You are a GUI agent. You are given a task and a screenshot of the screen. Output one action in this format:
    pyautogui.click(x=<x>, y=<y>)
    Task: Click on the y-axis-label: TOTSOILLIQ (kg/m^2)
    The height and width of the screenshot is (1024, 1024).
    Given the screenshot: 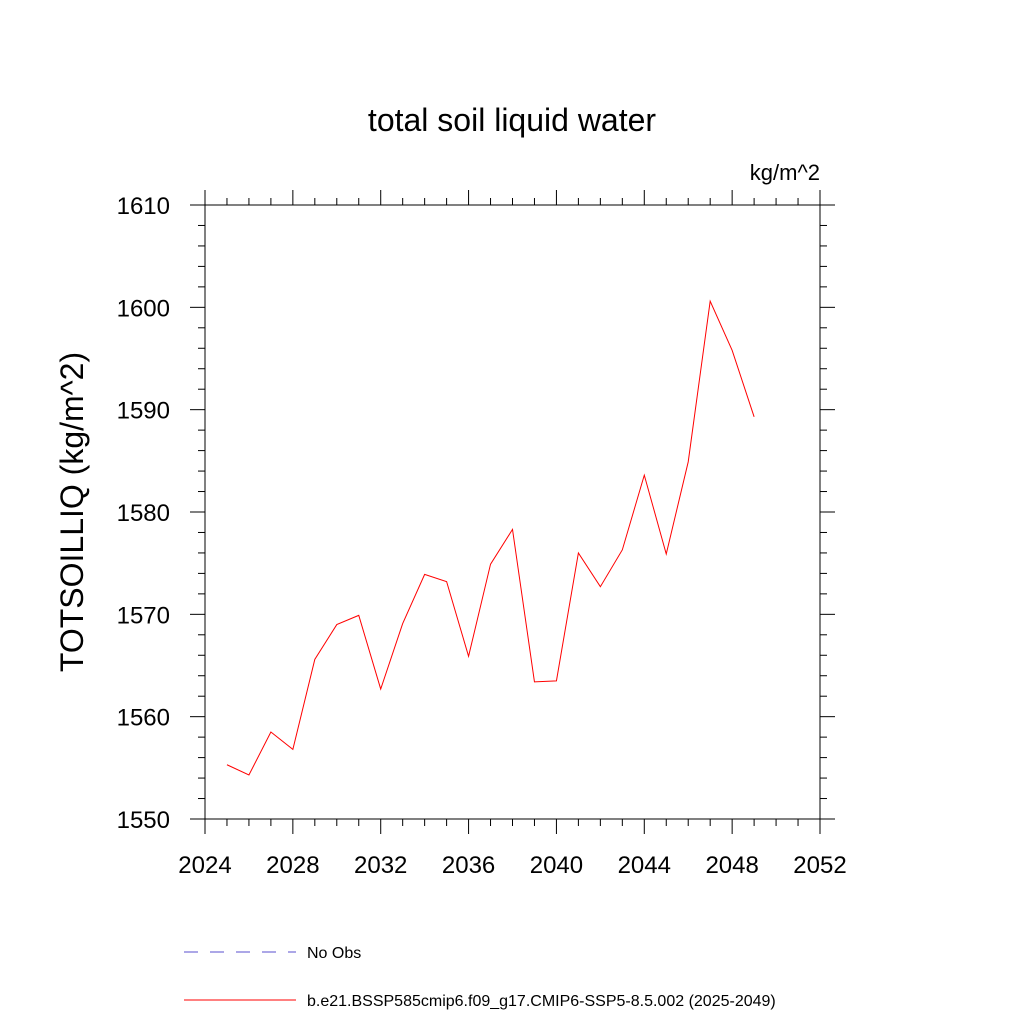 What is the action you would take?
    pyautogui.click(x=72, y=512)
    